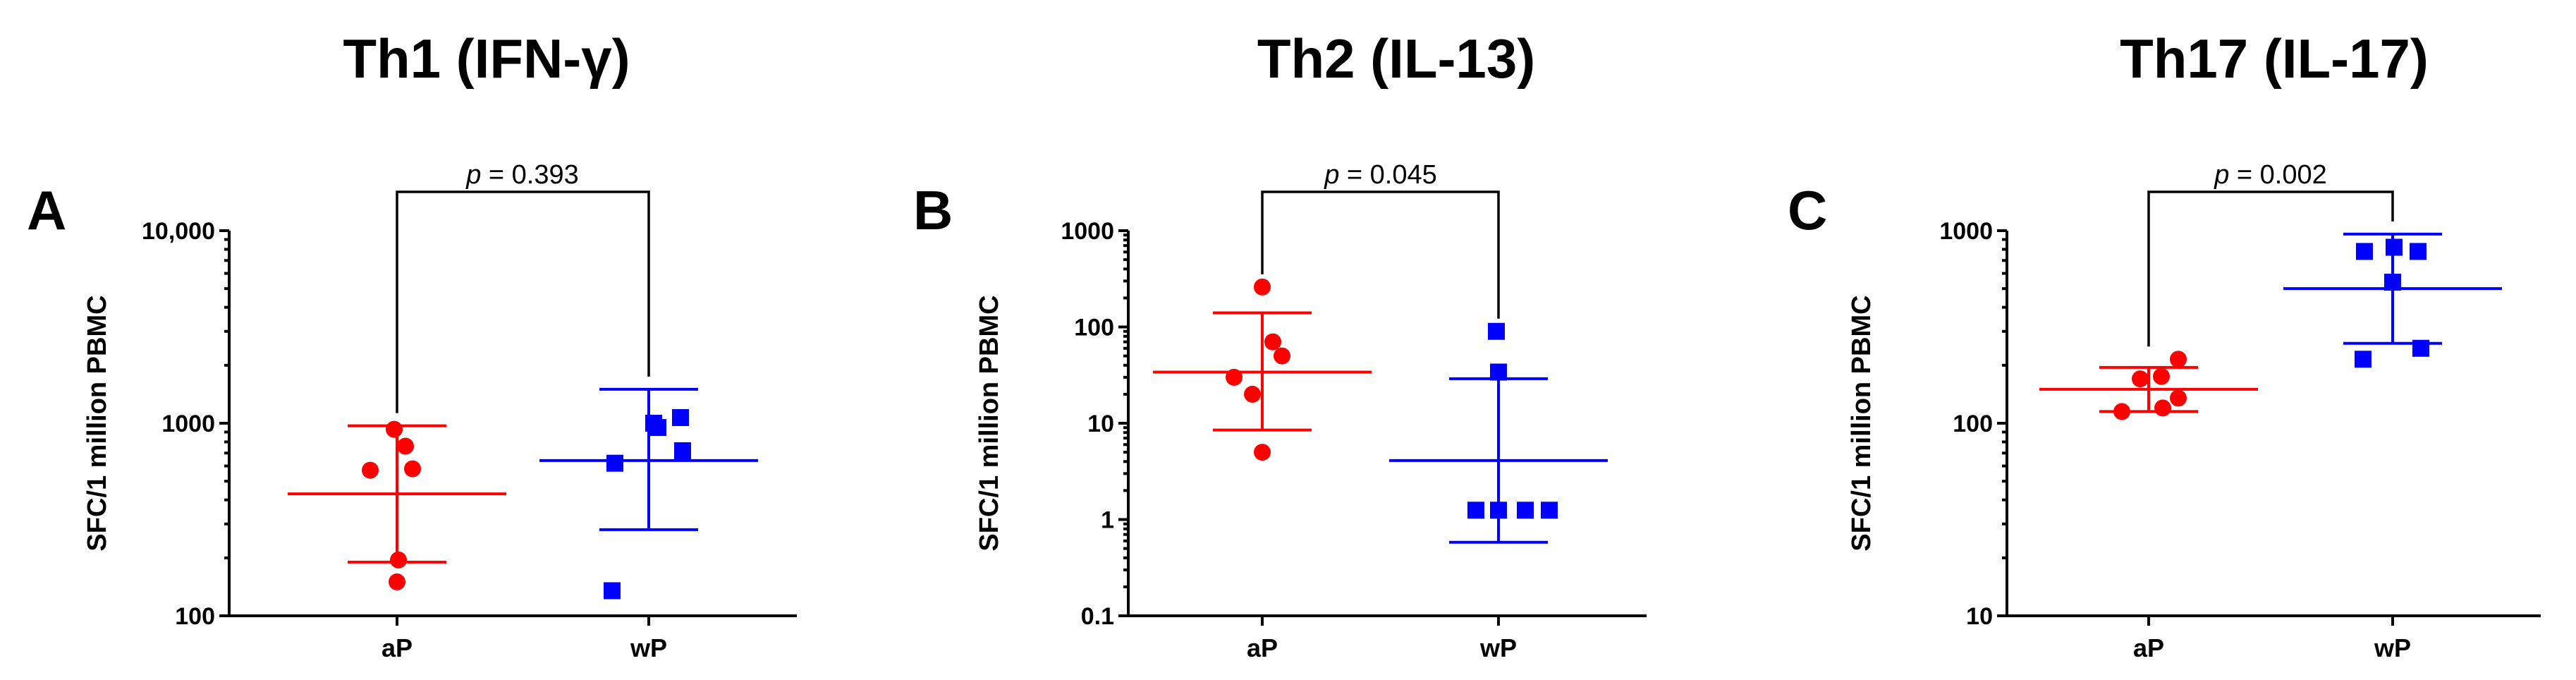  Describe the element at coordinates (2278, 175) in the screenshot. I see `p-value-text: = 0.002` at that location.